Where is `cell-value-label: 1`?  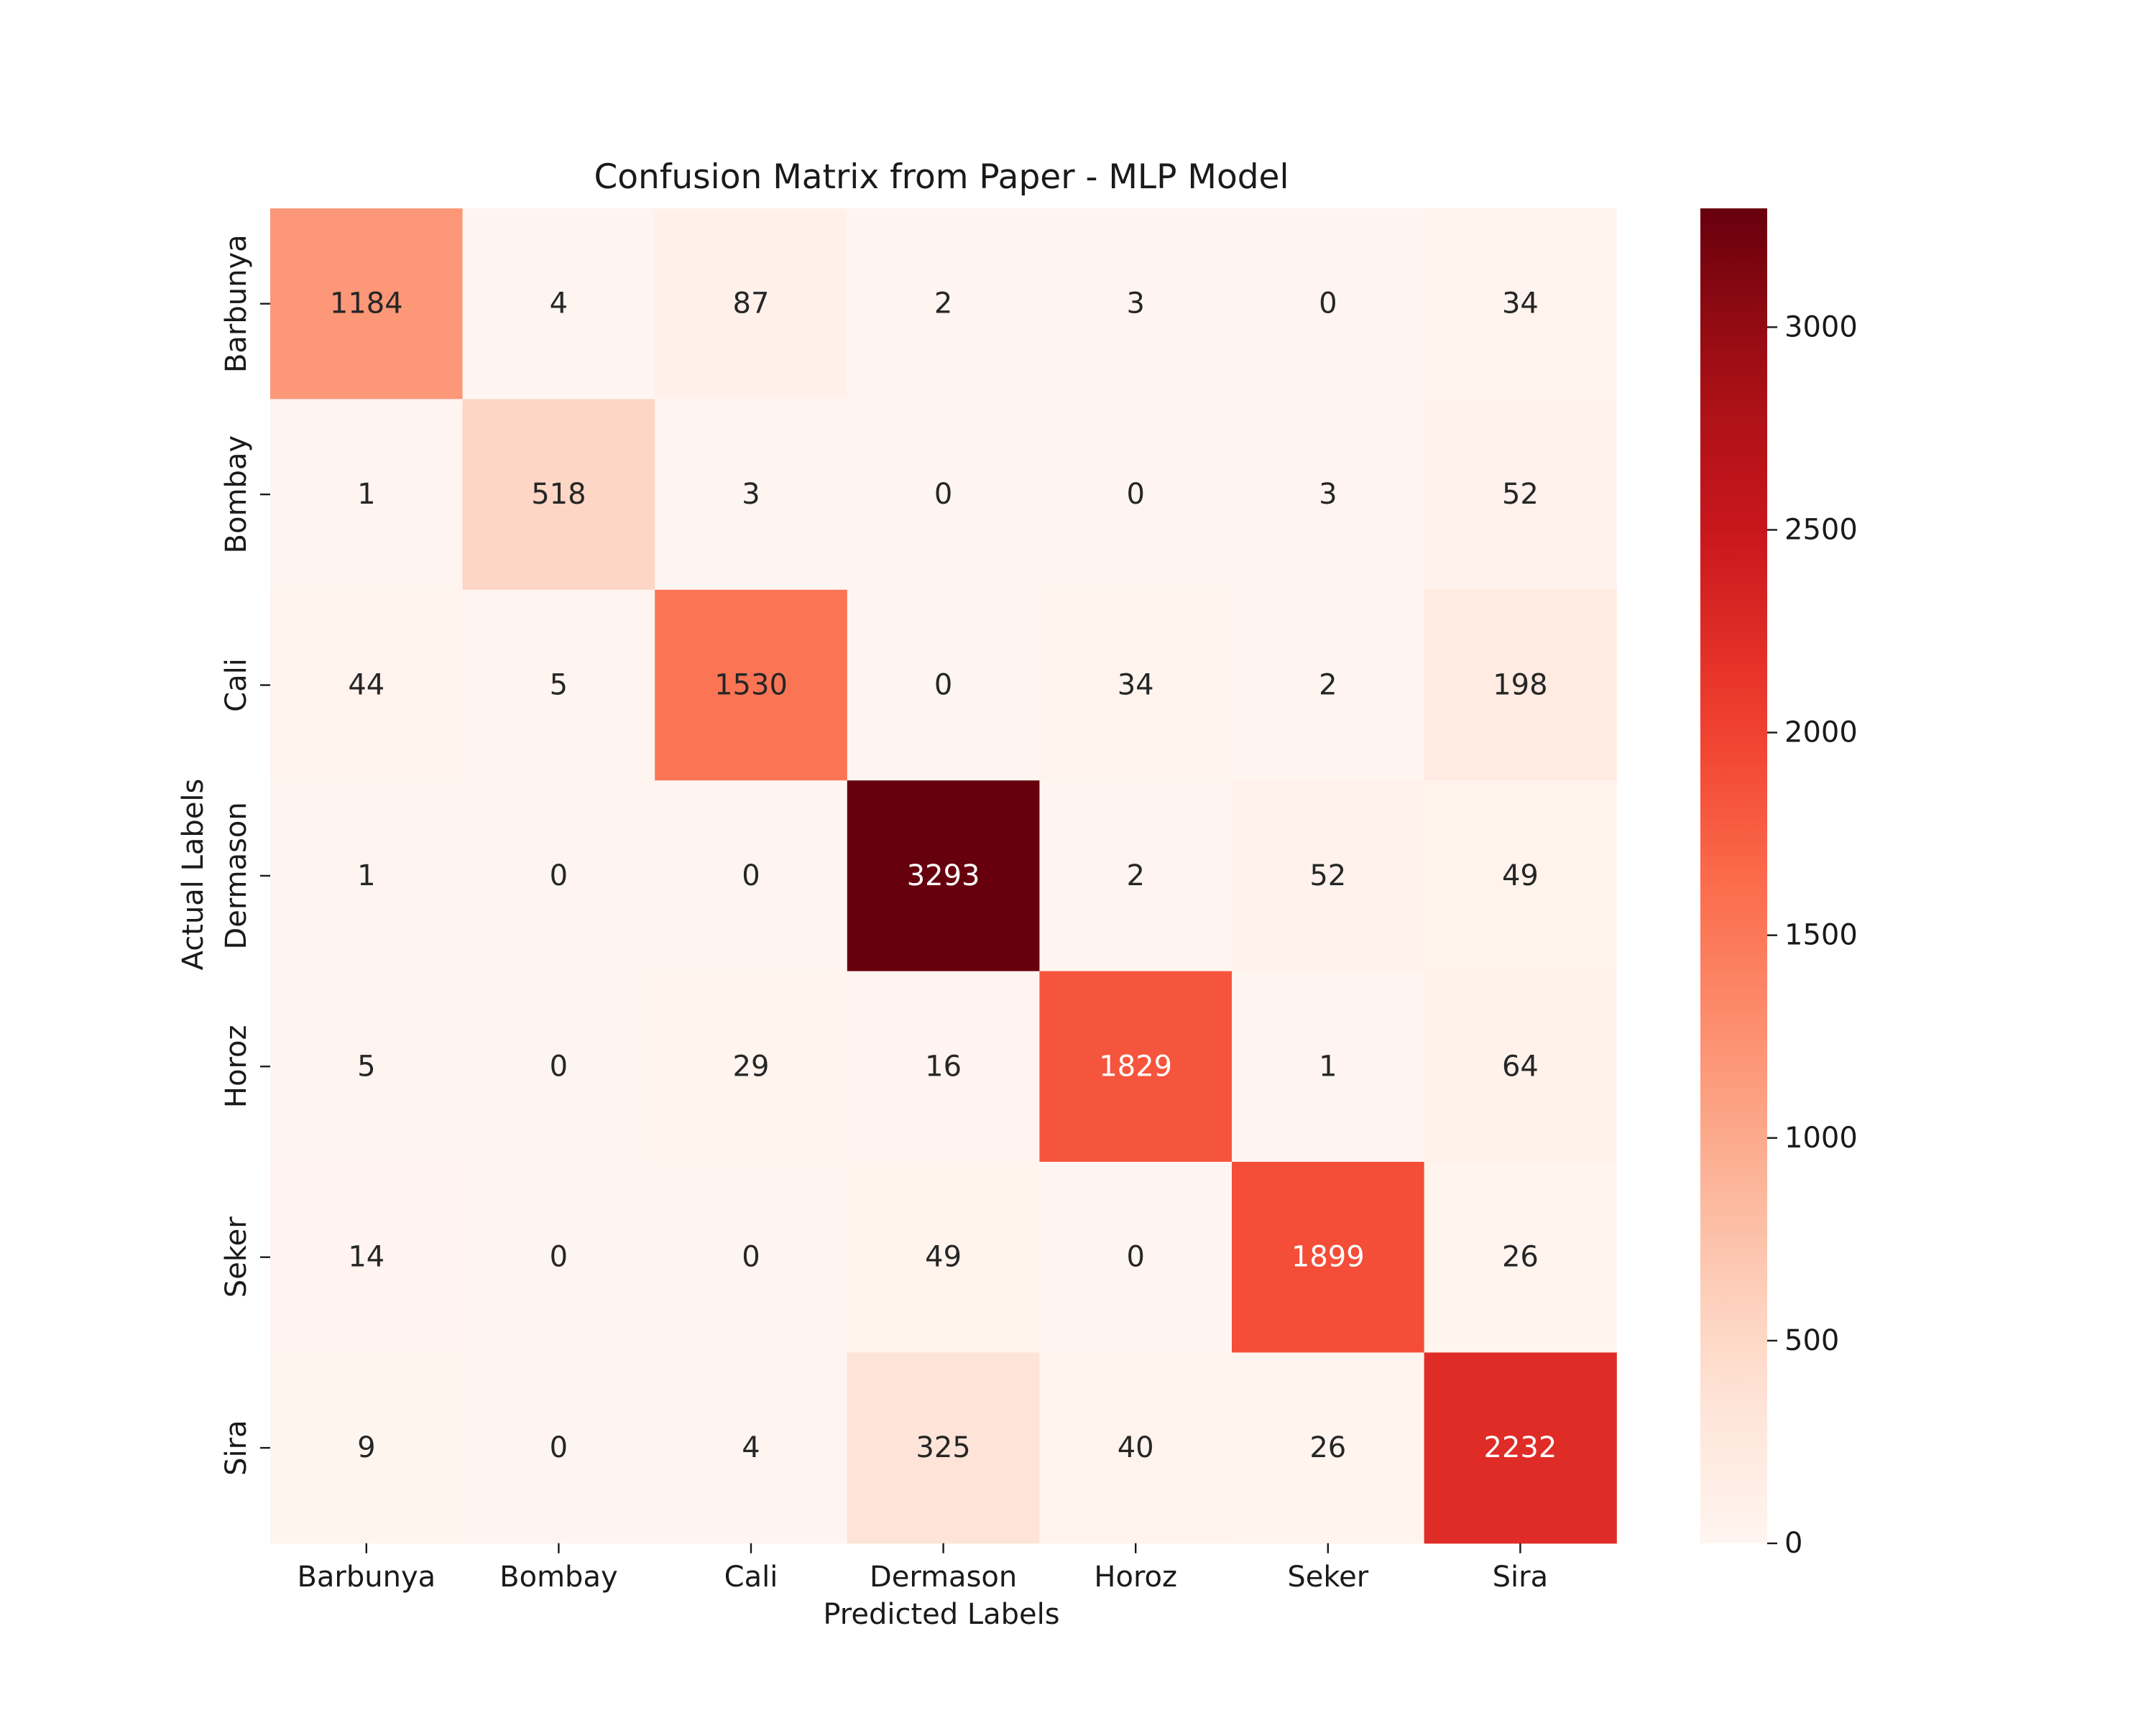
cell-value-label: 1 is located at coordinates (1328, 1066).